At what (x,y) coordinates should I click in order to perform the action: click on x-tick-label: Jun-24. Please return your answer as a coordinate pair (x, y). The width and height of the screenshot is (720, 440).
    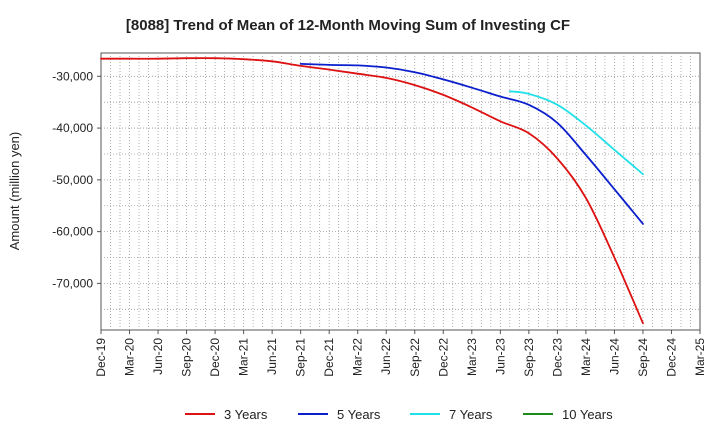
    Looking at the image, I should click on (614, 356).